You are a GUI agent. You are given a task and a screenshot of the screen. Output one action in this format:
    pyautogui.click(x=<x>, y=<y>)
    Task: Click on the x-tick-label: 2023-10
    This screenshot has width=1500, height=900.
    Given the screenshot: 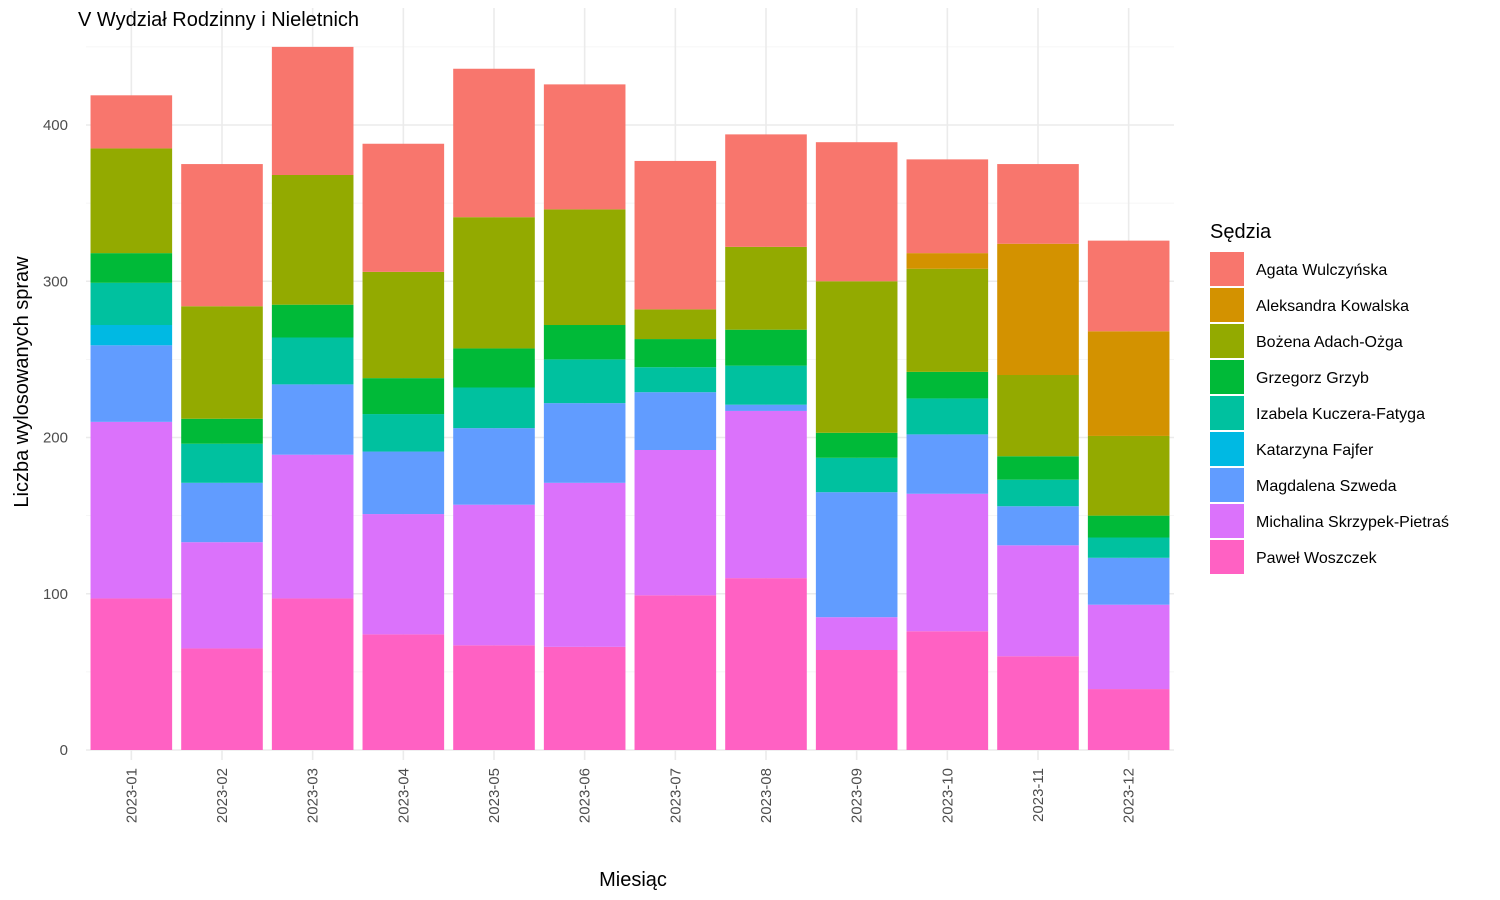 What is the action you would take?
    pyautogui.click(x=947, y=795)
    